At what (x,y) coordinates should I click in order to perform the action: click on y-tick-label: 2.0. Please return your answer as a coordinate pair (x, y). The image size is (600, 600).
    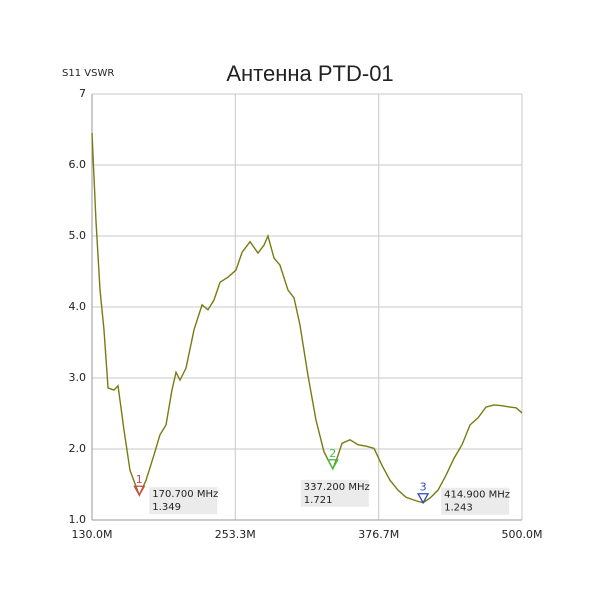
    Looking at the image, I should click on (78, 448).